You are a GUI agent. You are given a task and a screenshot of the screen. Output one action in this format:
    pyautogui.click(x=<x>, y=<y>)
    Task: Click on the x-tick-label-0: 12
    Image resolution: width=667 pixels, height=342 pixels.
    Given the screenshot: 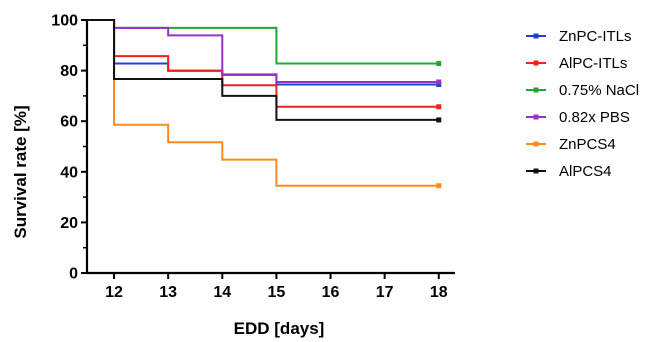 What is the action you would take?
    pyautogui.click(x=114, y=292)
    